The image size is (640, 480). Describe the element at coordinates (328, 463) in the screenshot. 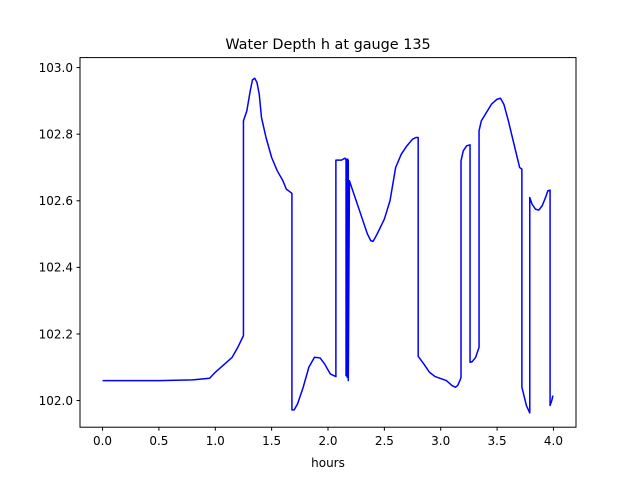

I see `x-axis-label: hours` at that location.